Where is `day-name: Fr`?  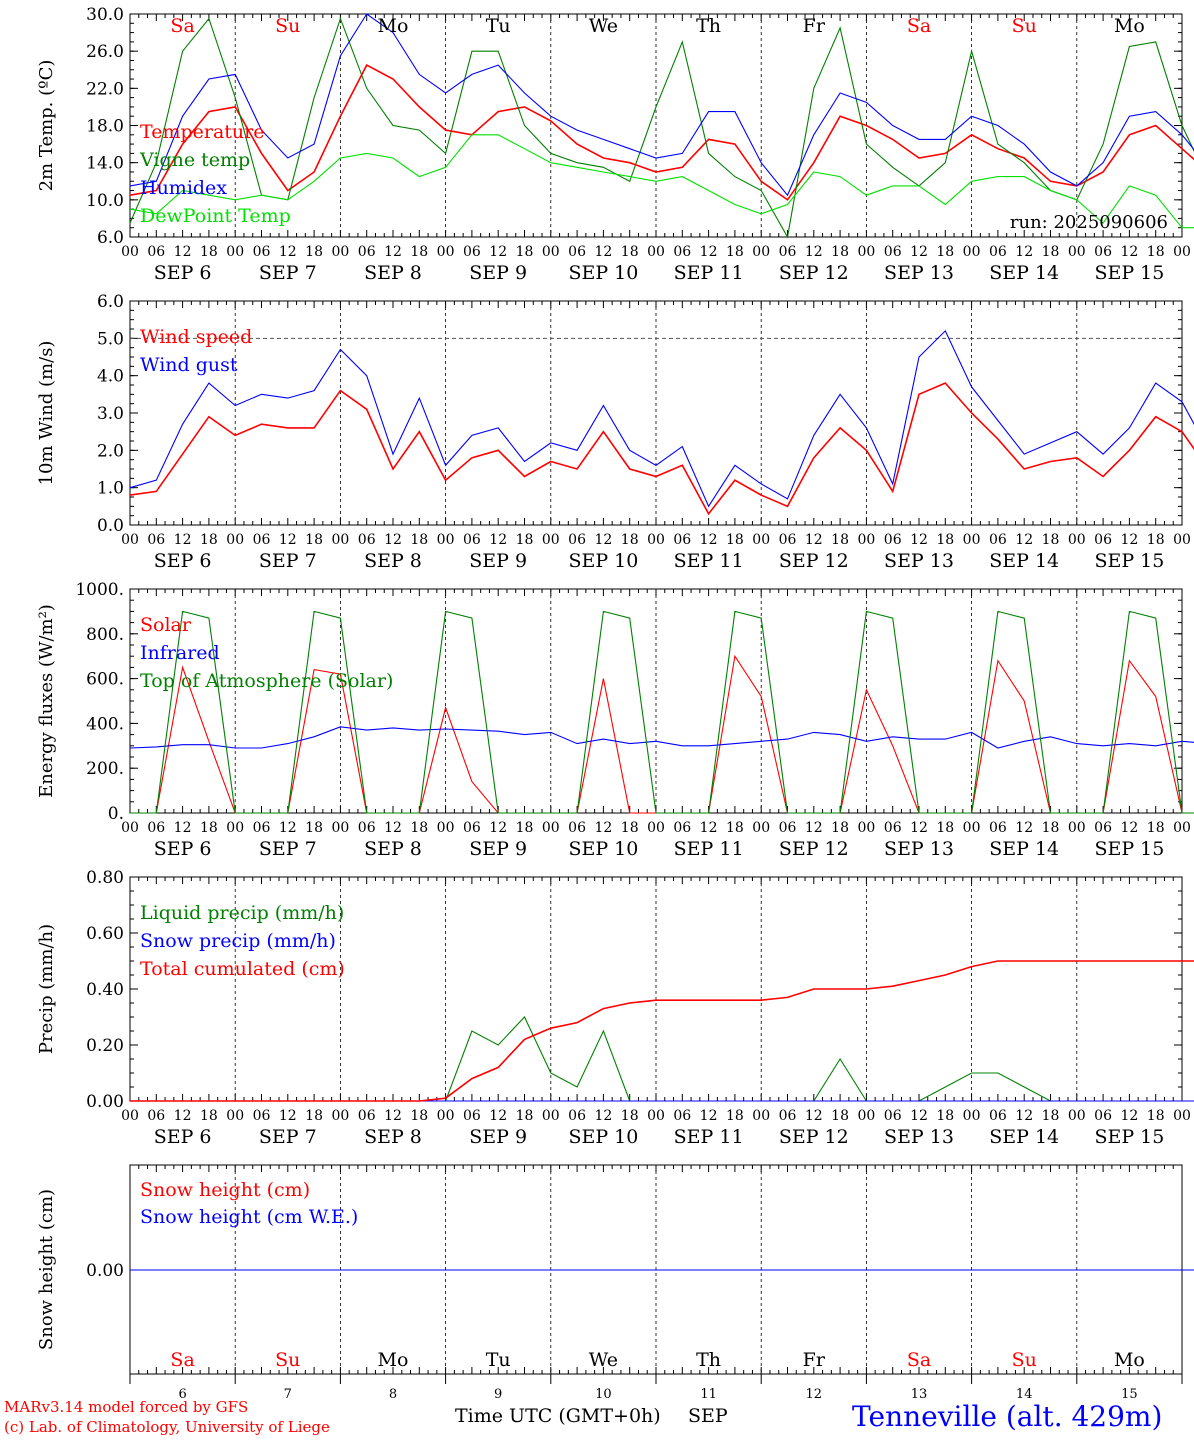
day-name: Fr is located at coordinates (814, 1360).